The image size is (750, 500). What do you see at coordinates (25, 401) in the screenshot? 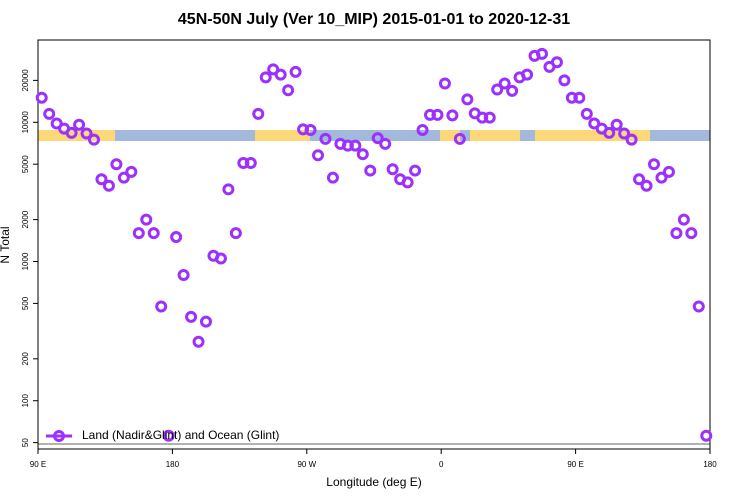
I see `y-tick-label: 100` at bounding box center [25, 401].